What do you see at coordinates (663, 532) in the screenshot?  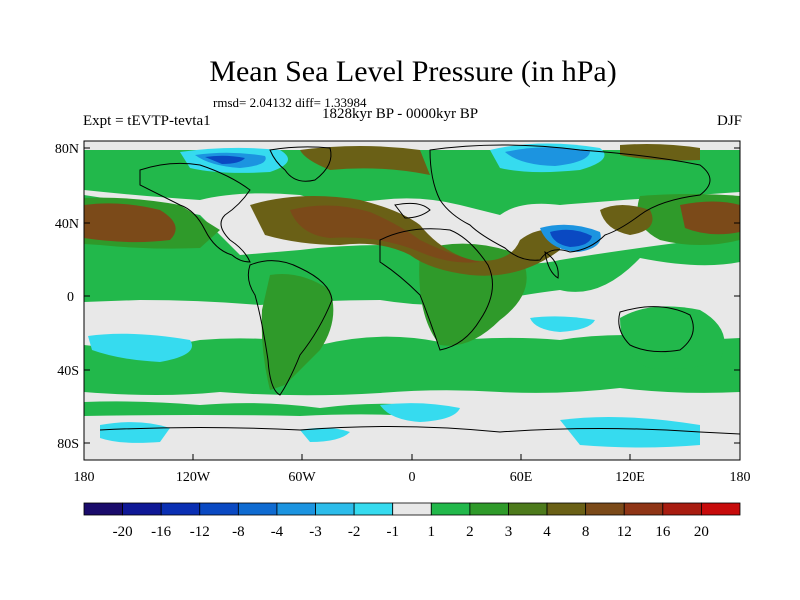 I see `colorbar-label: 16` at bounding box center [663, 532].